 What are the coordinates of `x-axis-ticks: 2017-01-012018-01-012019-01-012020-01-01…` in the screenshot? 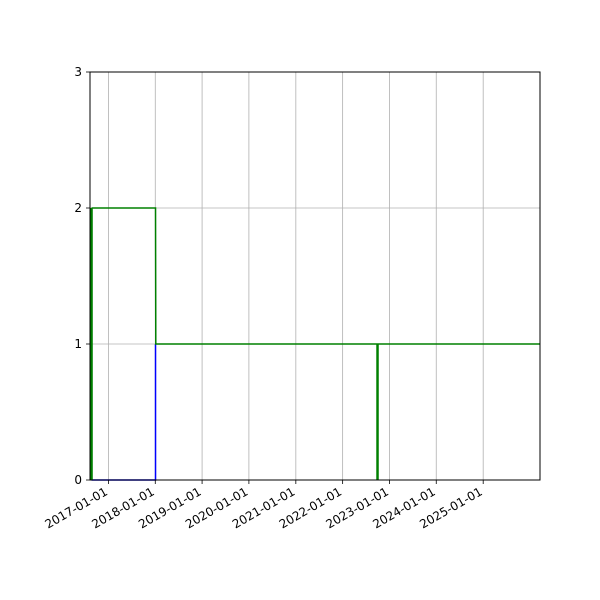 It's located at (264, 505).